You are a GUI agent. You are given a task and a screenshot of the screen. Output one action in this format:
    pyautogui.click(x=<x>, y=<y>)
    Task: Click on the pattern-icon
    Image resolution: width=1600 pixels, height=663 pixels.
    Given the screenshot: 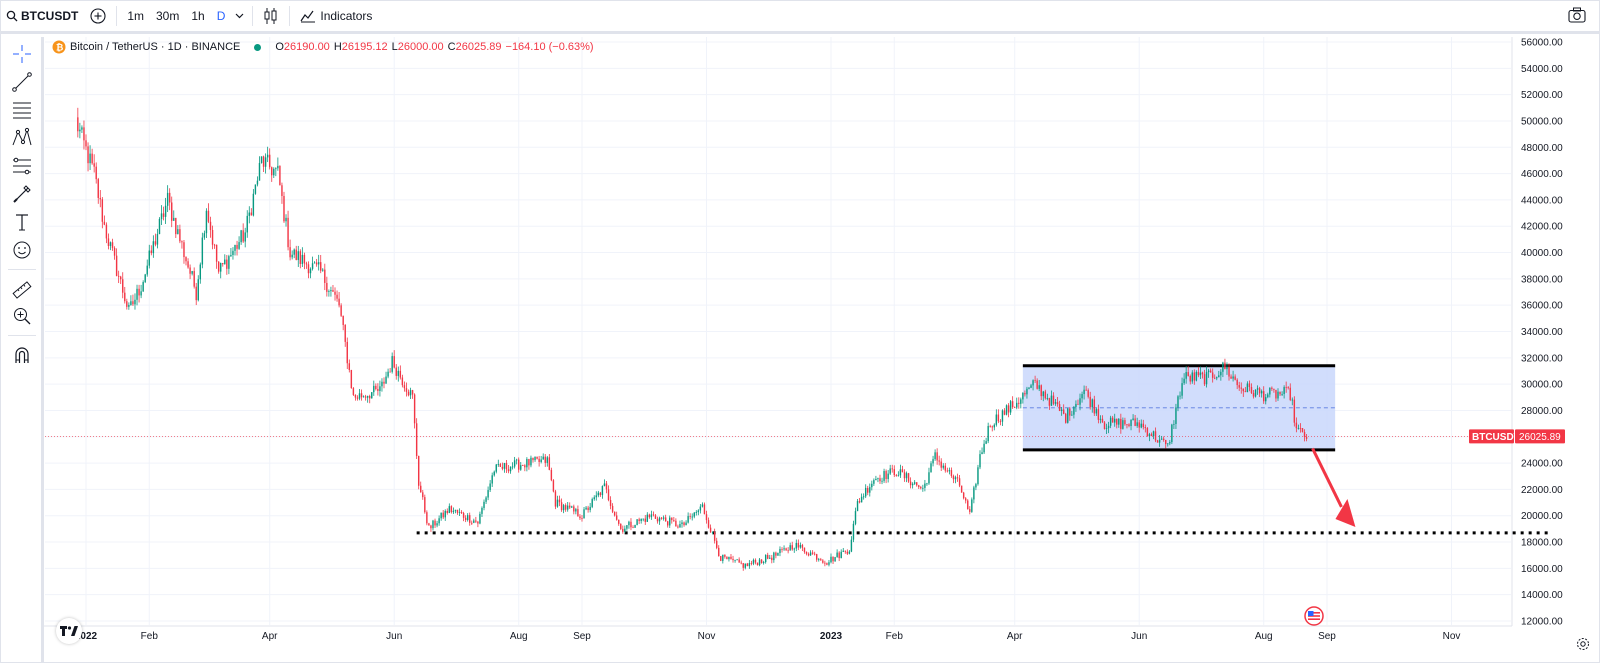 What is the action you would take?
    pyautogui.click(x=22, y=136)
    